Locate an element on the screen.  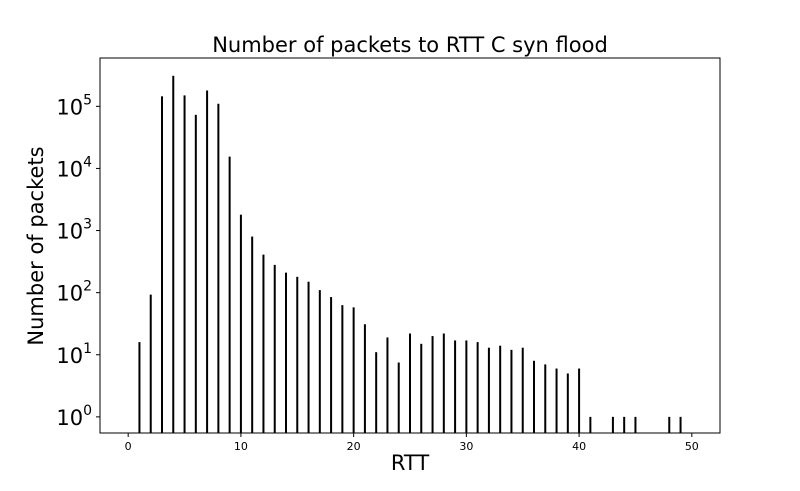
x-tick-label: 0 is located at coordinates (128, 446).